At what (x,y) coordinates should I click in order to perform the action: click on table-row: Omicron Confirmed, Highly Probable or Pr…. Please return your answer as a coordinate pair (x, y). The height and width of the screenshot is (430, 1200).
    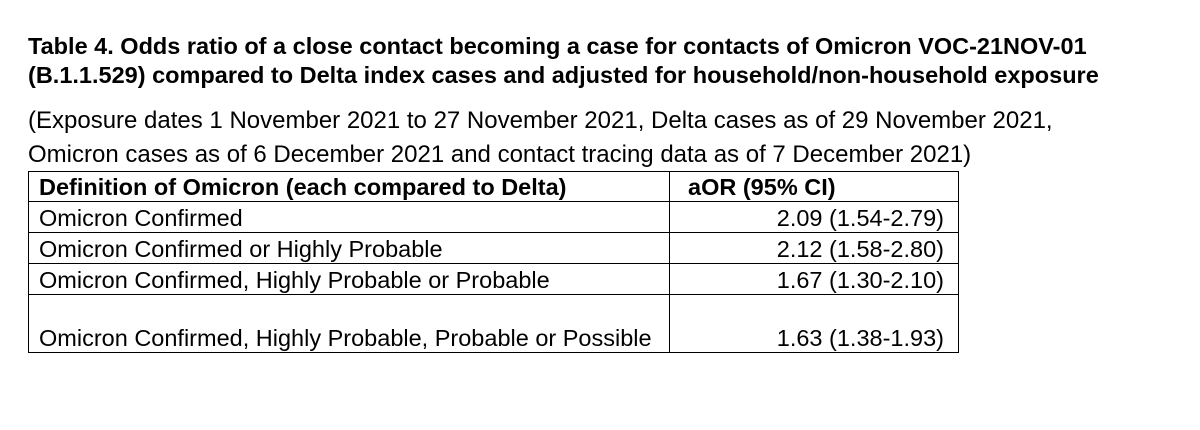
    Looking at the image, I should click on (493, 279).